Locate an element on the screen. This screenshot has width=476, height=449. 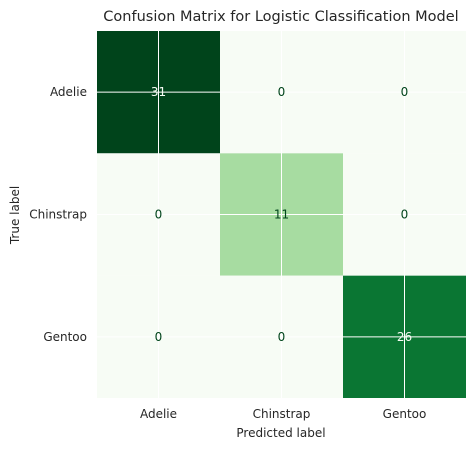
x-tick-label: Adelie is located at coordinates (158, 414).